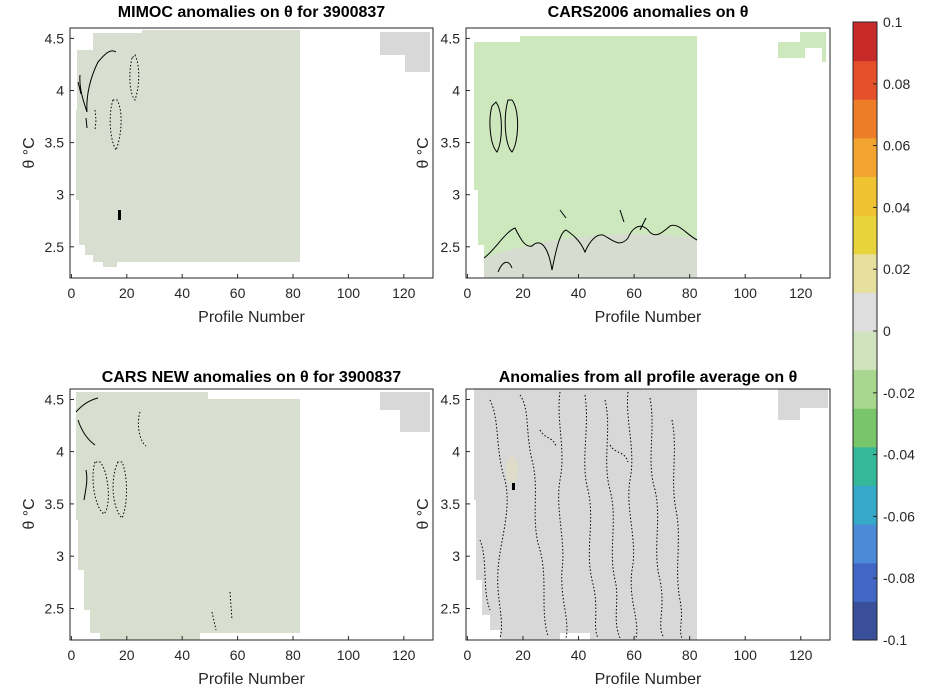  What do you see at coordinates (581, 515) in the screenshot?
I see `contour-dotted-all-profile` at bounding box center [581, 515].